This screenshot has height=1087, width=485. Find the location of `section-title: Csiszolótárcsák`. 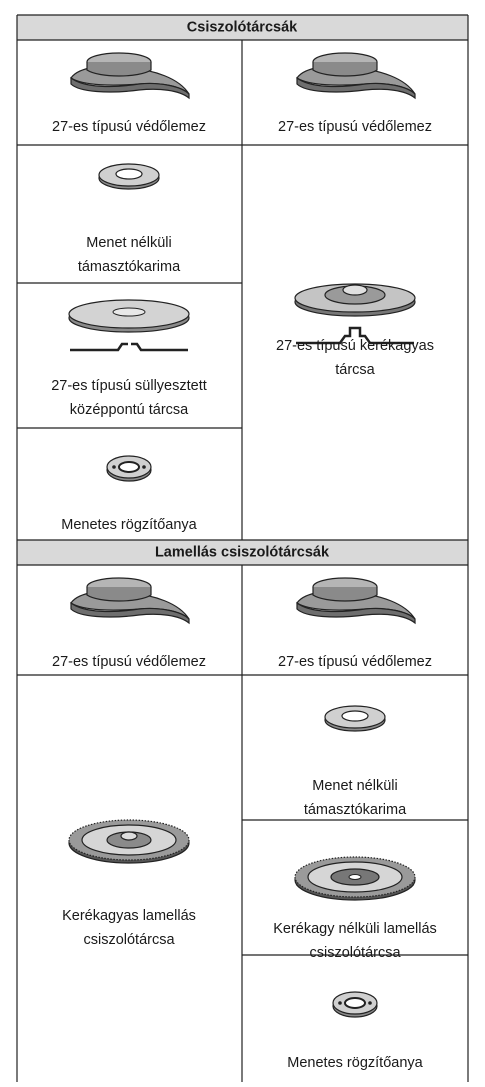

section-title: Csiszolótárcsák is located at coordinates (242, 27).